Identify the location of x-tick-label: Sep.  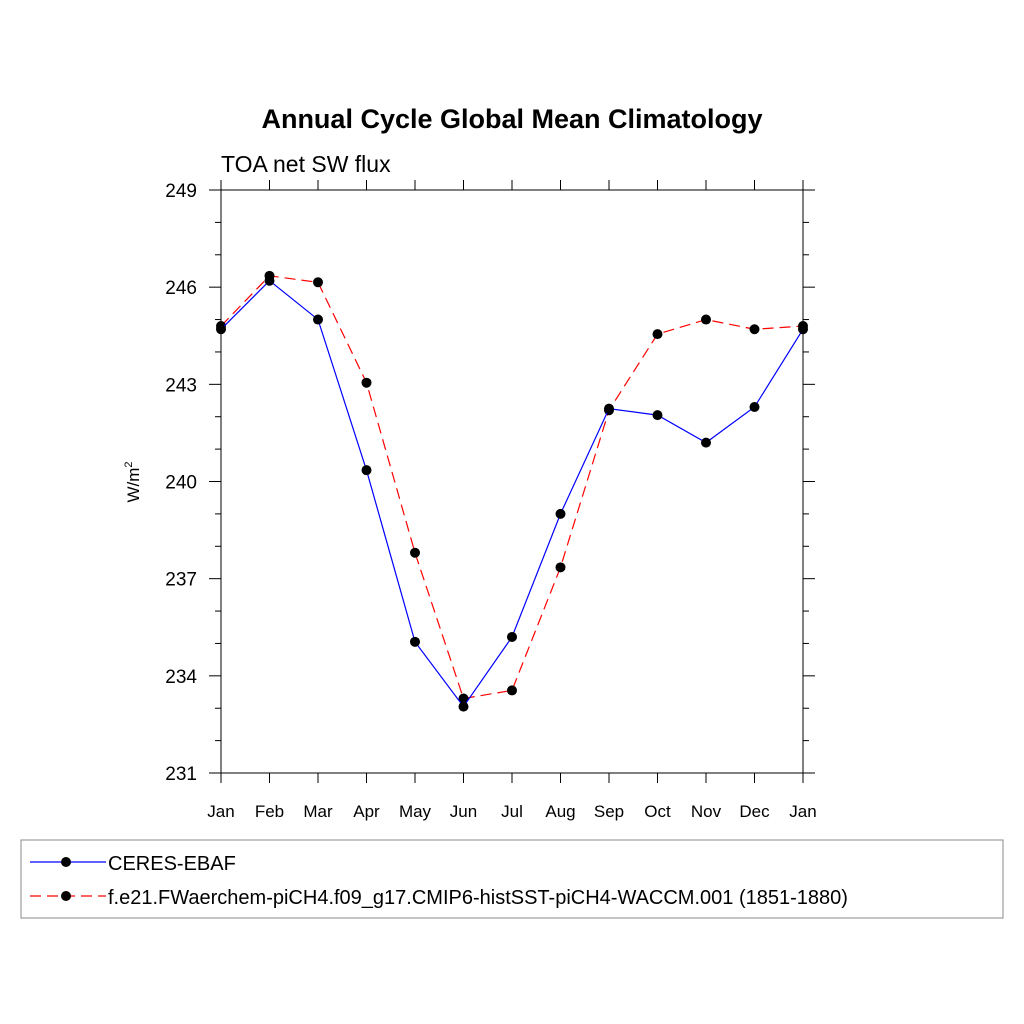
(609, 811).